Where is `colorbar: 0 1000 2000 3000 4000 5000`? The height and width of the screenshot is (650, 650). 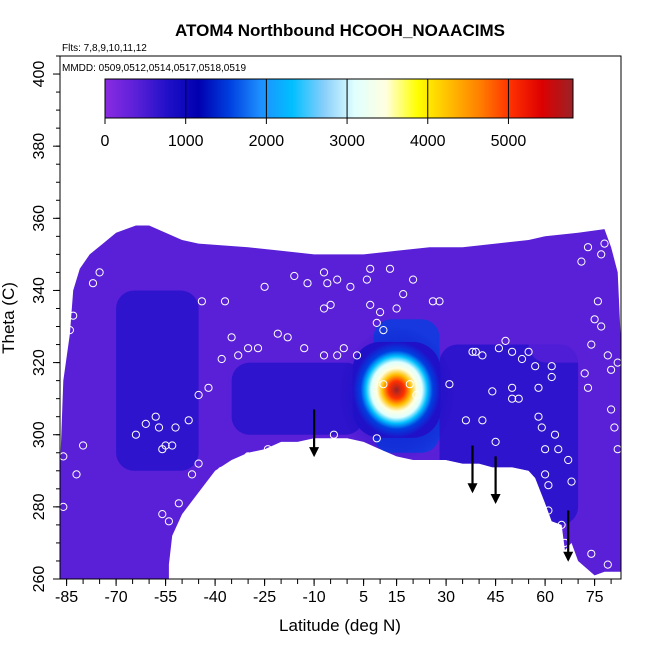
colorbar: 0 1000 2000 3000 4000 5000 is located at coordinates (337, 114).